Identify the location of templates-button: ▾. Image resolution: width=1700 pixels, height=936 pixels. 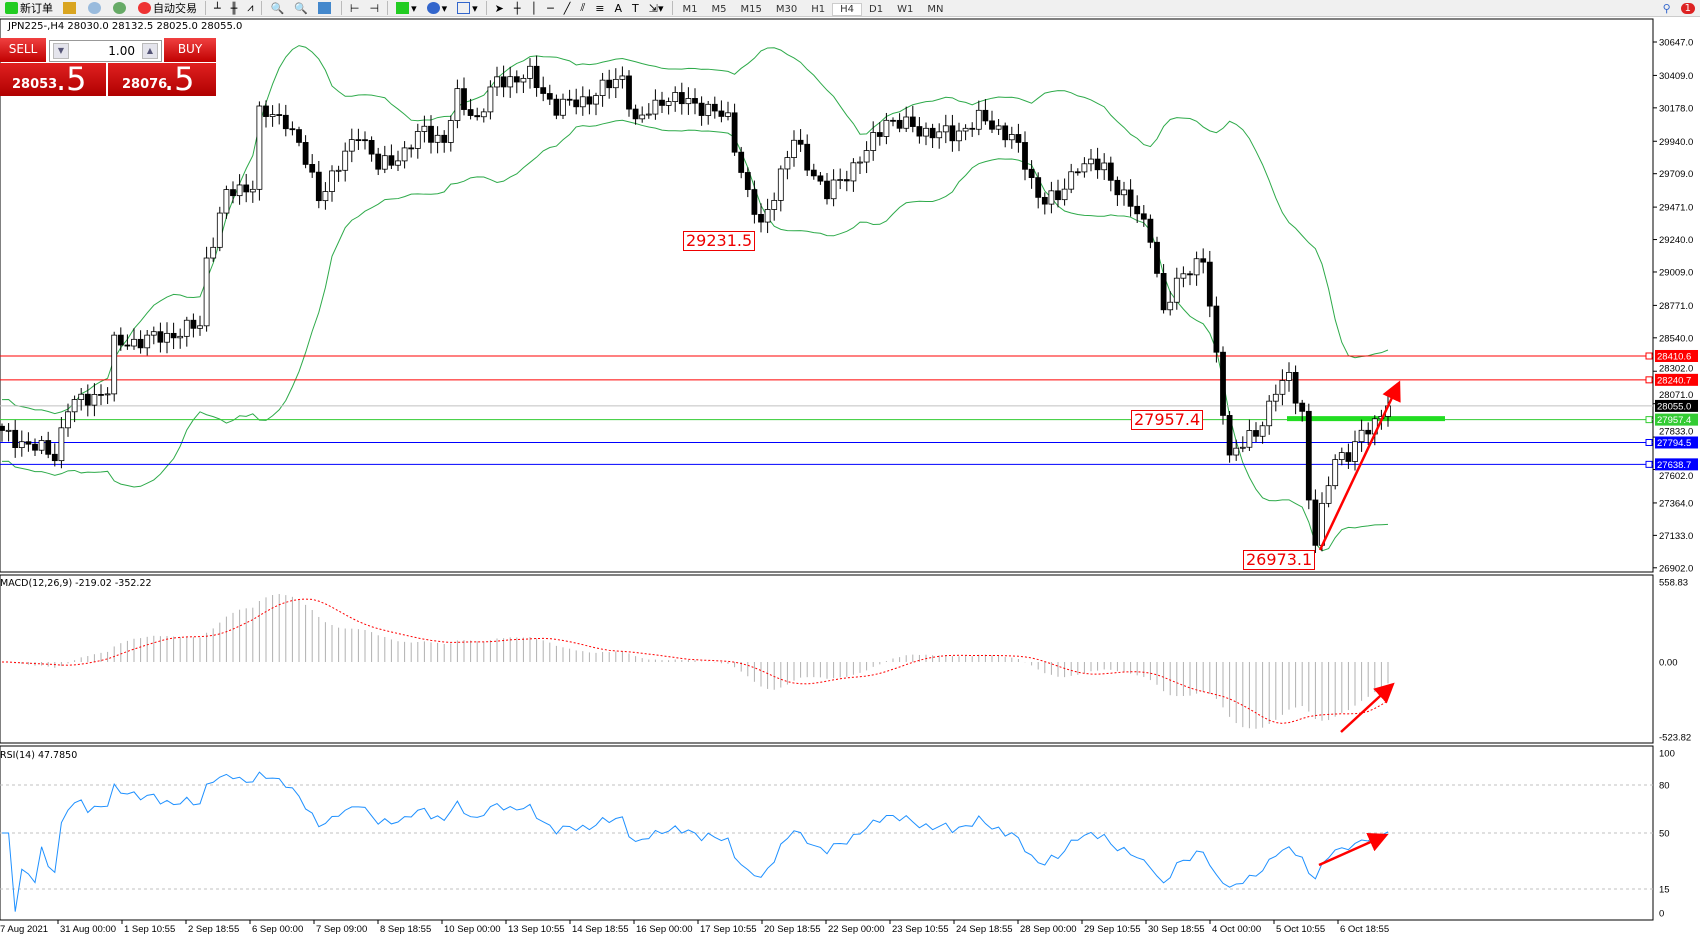
(467, 8).